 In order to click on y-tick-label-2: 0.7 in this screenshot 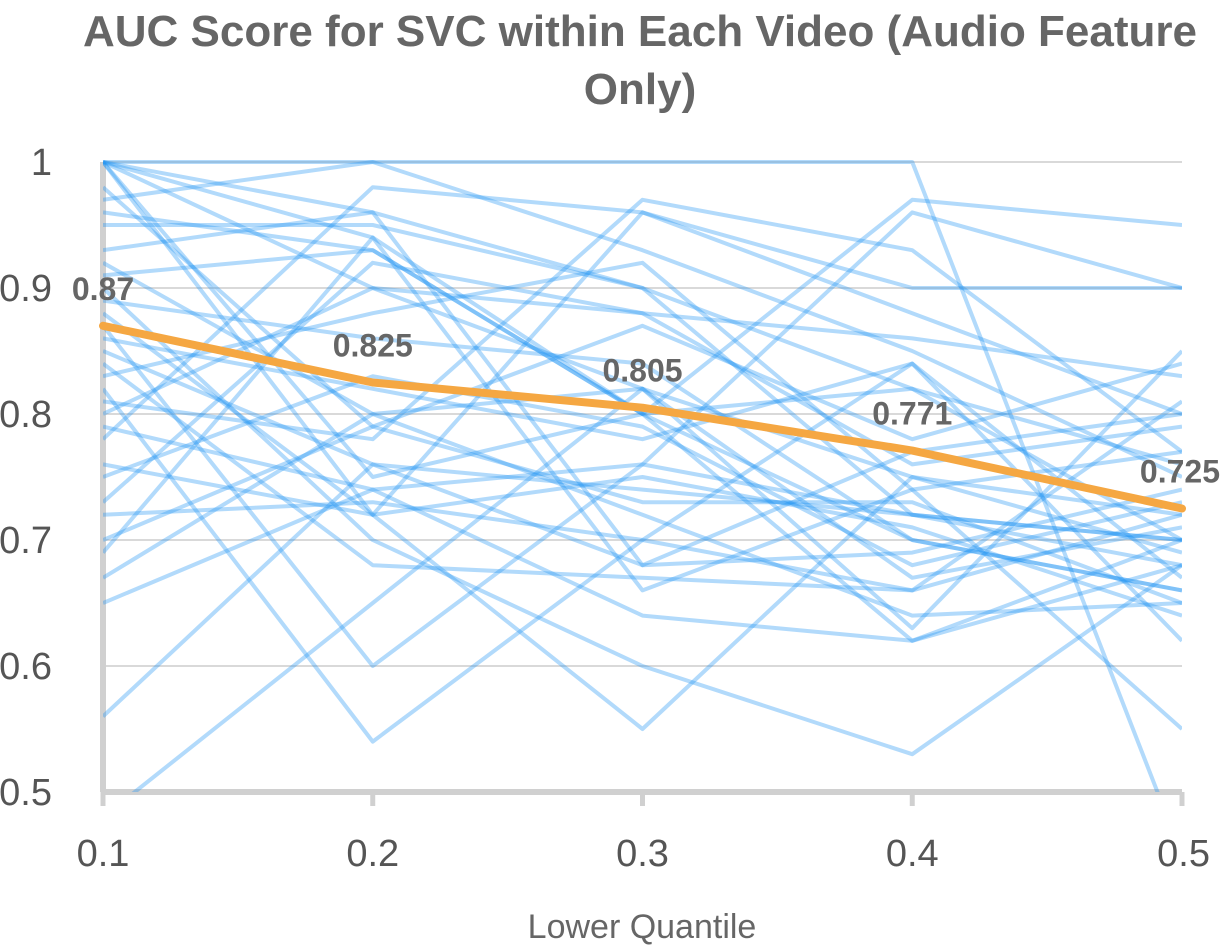, I will do `click(26, 541)`.